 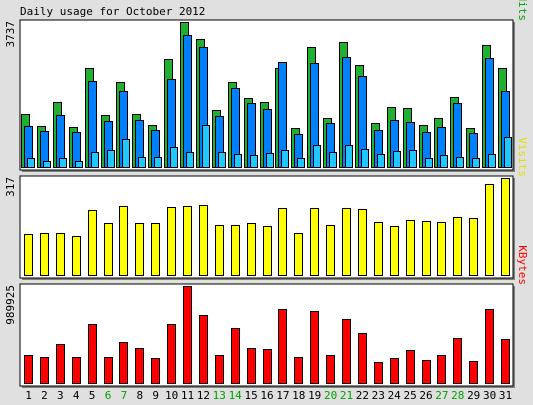 What do you see at coordinates (124, 395) in the screenshot?
I see `x-label-7: 7` at bounding box center [124, 395].